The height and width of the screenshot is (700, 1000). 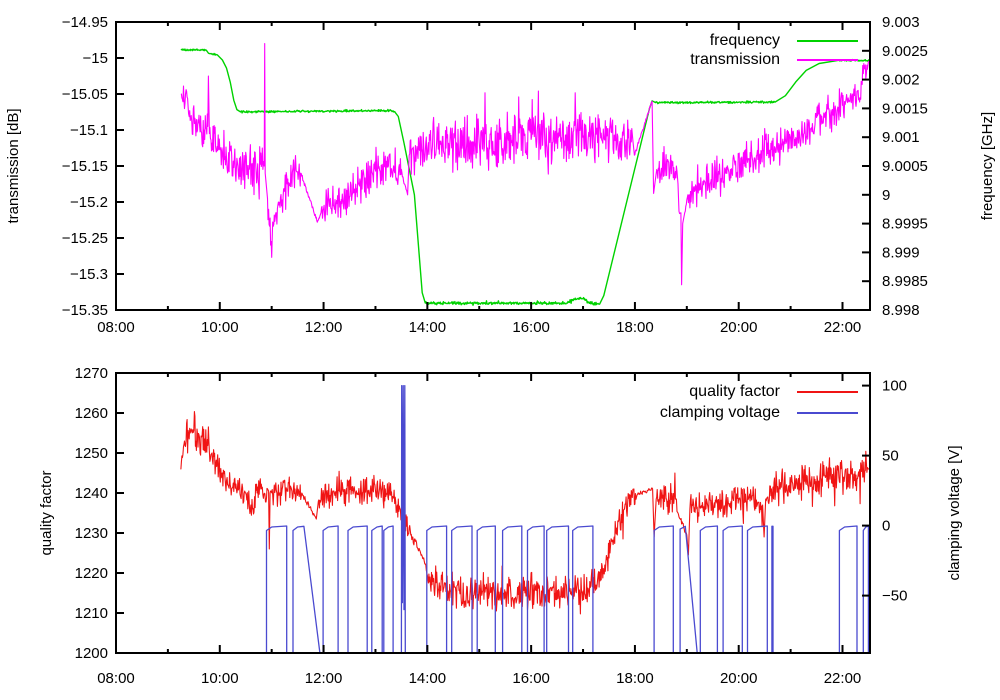 What do you see at coordinates (827, 392) in the screenshot?
I see `legend-line-quality_factor` at bounding box center [827, 392].